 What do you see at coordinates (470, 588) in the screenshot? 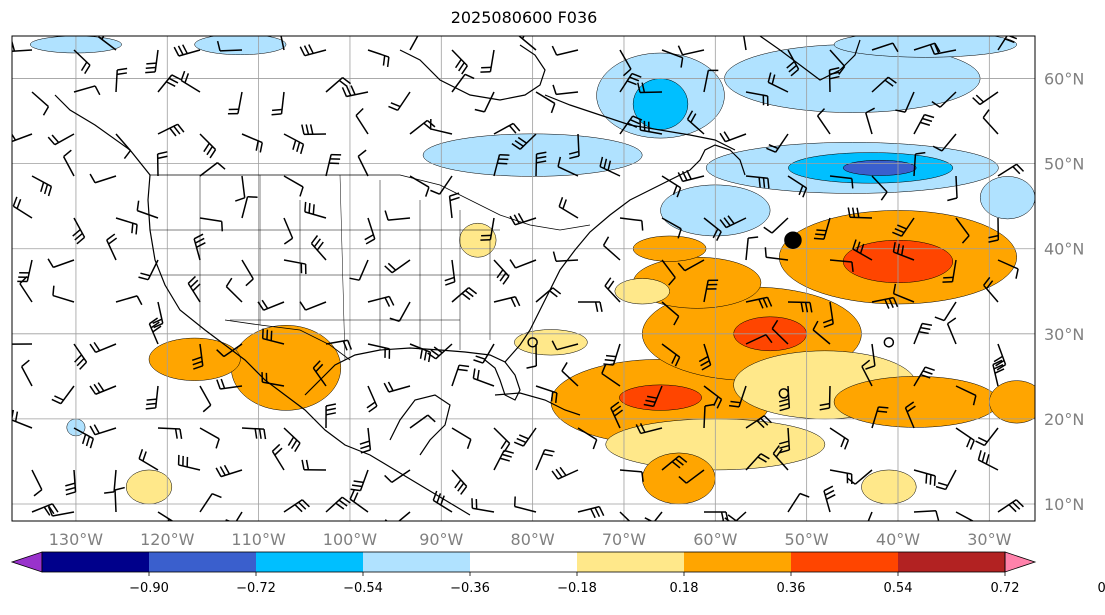
I see `colorbar-tick-label: −0.36` at bounding box center [470, 588].